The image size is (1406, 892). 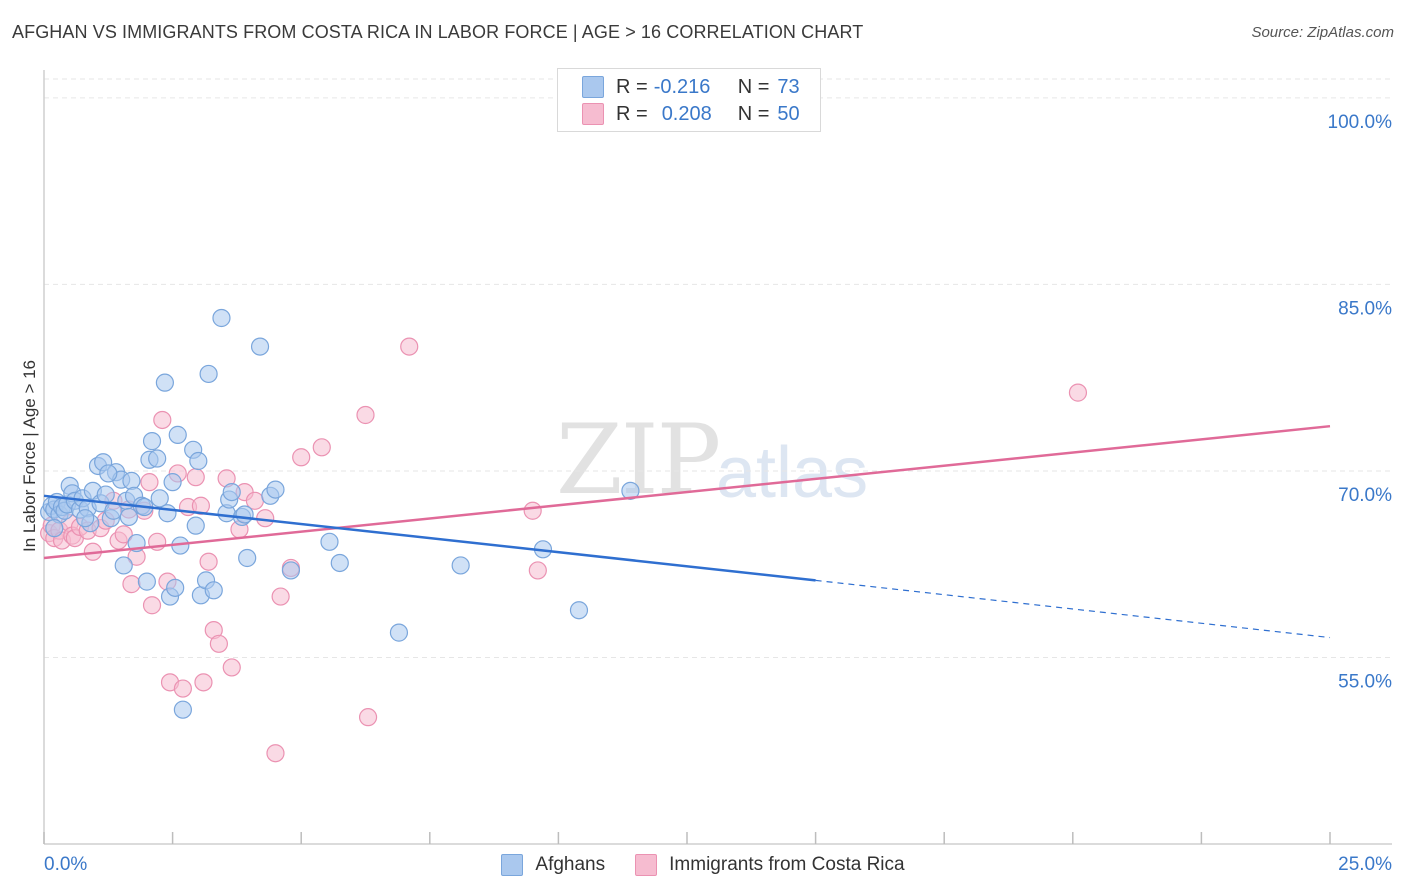 I want to click on correlation-legend: R = -0.216 N = 73 R = 0.208 N = 50, so click(x=689, y=100).